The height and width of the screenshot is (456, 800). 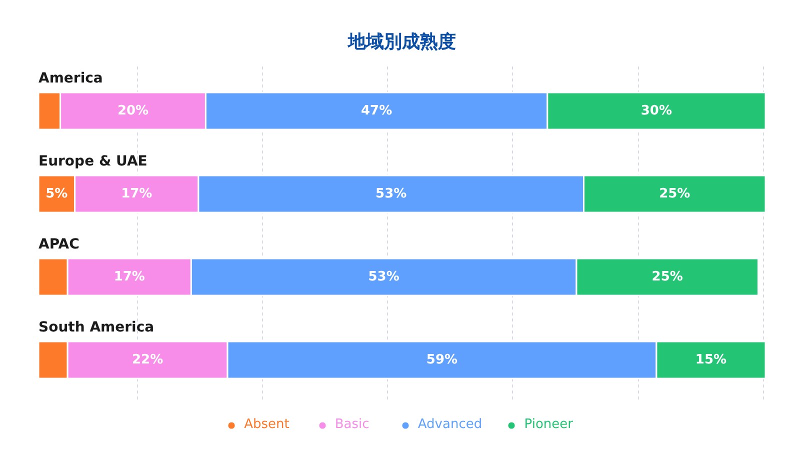 What do you see at coordinates (376, 111) in the screenshot?
I see `data-label: 47%` at bounding box center [376, 111].